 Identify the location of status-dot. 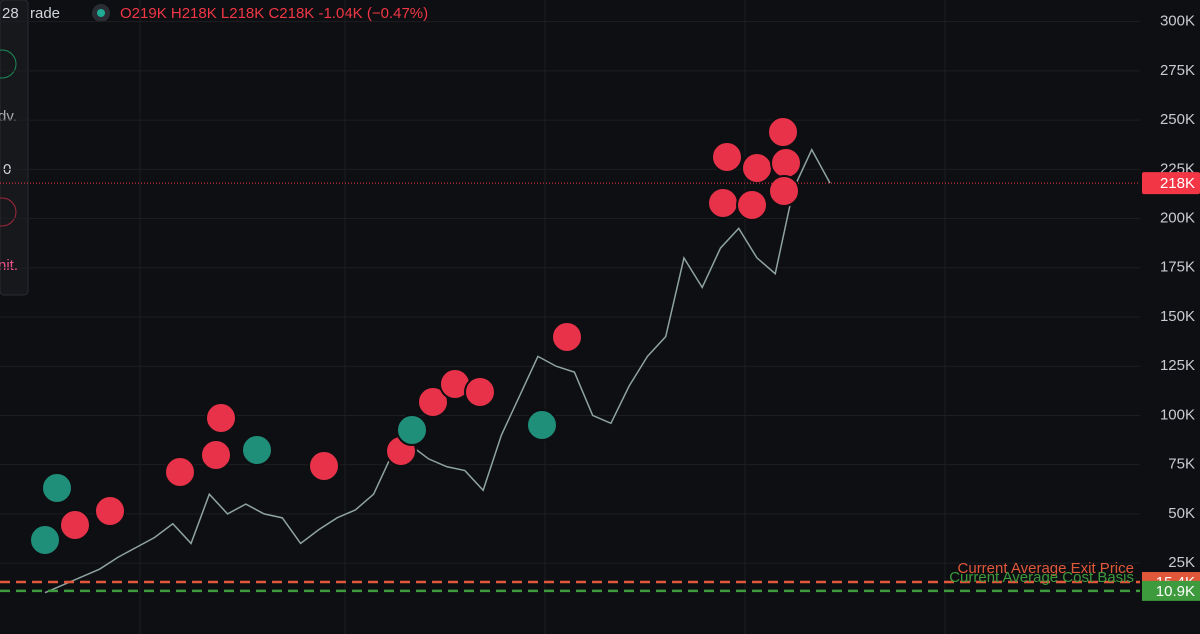
(101, 13).